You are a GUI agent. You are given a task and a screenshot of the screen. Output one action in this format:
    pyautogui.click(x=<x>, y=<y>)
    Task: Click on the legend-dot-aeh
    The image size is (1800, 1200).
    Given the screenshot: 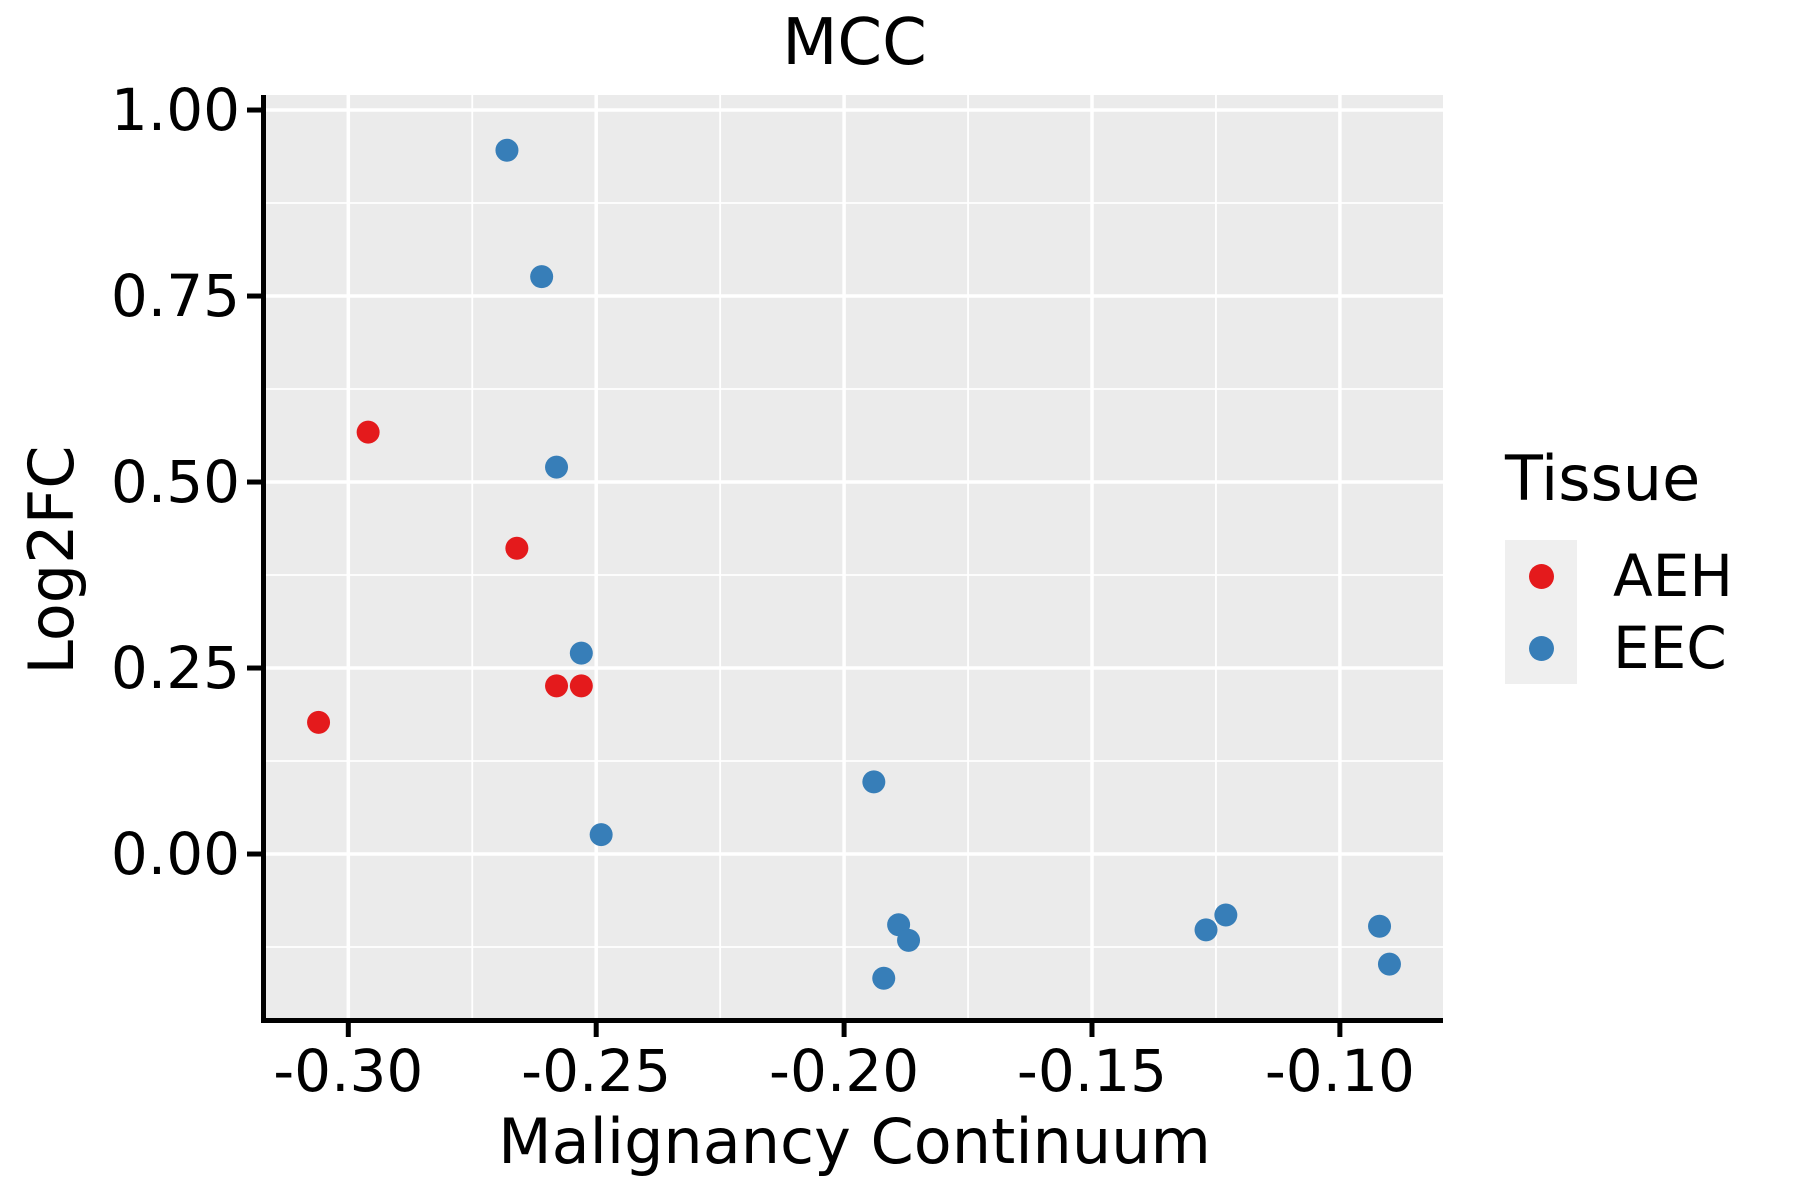 What is the action you would take?
    pyautogui.click(x=1541, y=576)
    